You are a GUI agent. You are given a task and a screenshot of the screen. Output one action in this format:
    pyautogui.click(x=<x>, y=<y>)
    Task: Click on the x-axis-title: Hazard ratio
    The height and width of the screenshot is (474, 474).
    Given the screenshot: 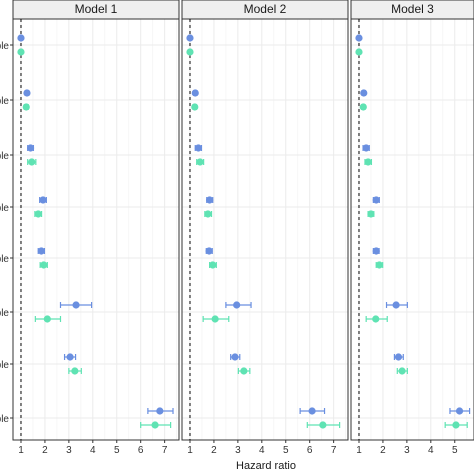 What is the action you would take?
    pyautogui.click(x=266, y=466)
    